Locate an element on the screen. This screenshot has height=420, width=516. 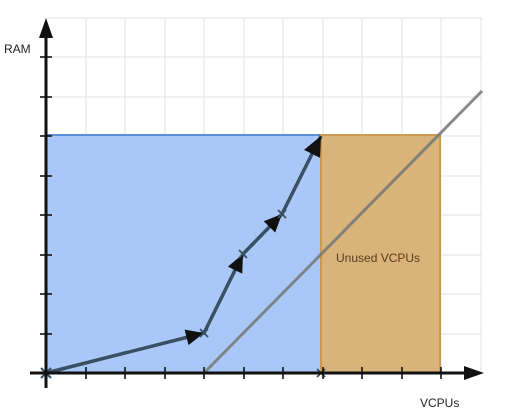
x-axis-arrow-icon is located at coordinates (474, 373).